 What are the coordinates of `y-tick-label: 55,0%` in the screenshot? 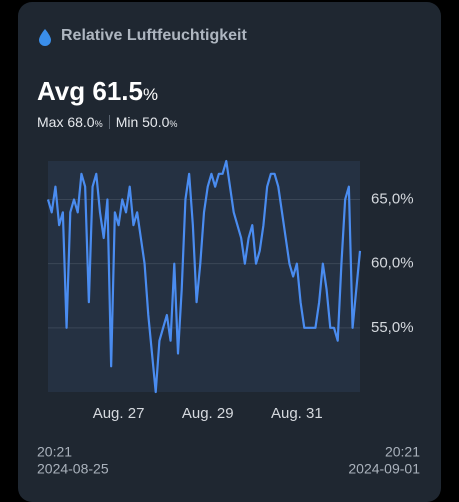 It's located at (392, 327).